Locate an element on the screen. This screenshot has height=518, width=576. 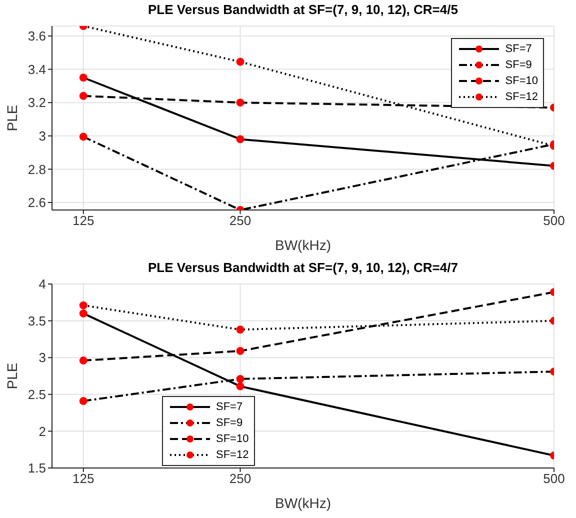
y-tick-label: 3.5 is located at coordinates (37, 320).